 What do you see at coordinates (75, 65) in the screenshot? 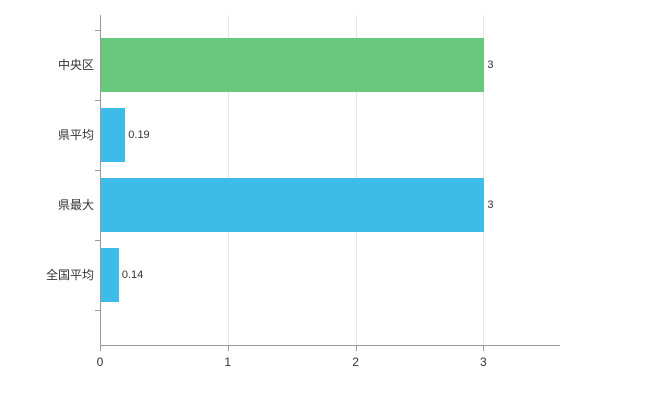
I see `category-label: 中央区` at bounding box center [75, 65].